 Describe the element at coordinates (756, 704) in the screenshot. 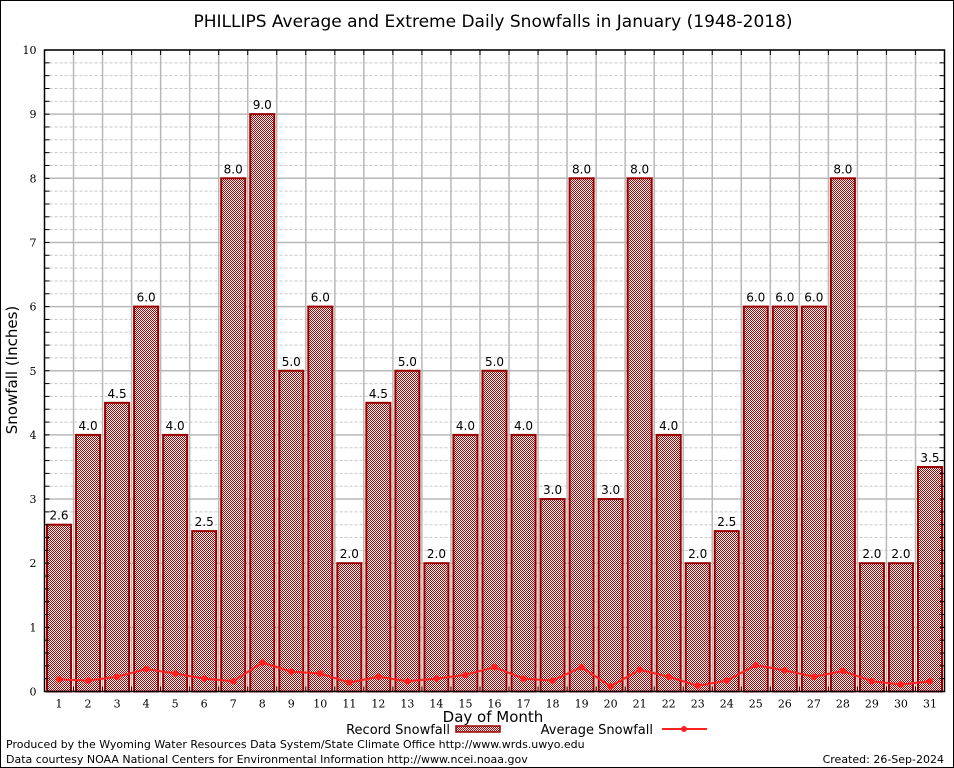

I see `x-tick-label: 25` at that location.